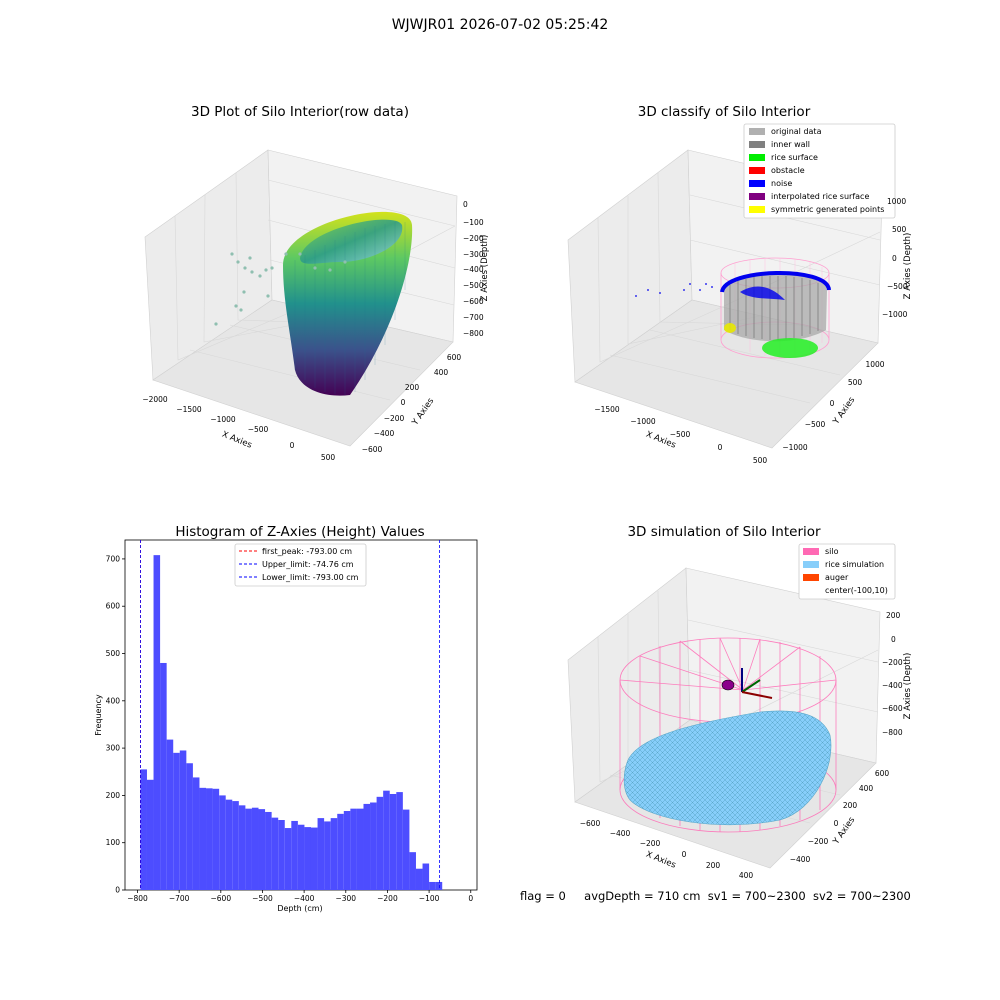 This screenshot has width=1000, height=1000. Describe the element at coordinates (740, 702) in the screenshot. I see `panel-simulation-3d: 3D simulation of Silo Interior` at that location.